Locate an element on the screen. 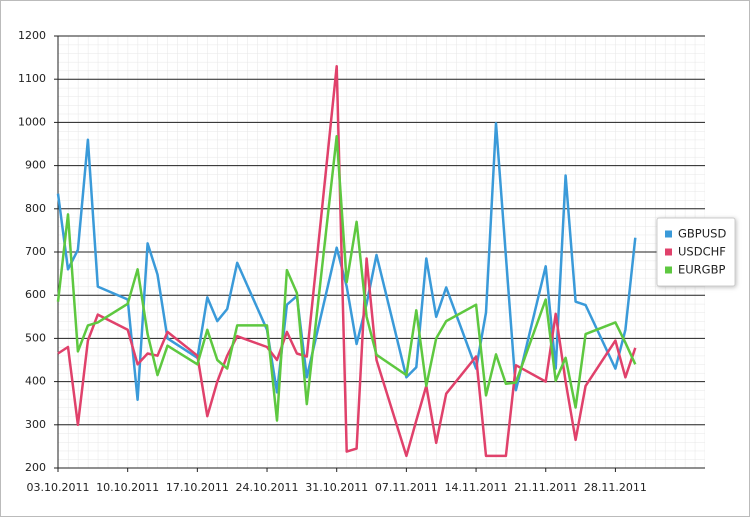 This screenshot has height=517, width=750. y-tick-label: 800 is located at coordinates (35, 208).